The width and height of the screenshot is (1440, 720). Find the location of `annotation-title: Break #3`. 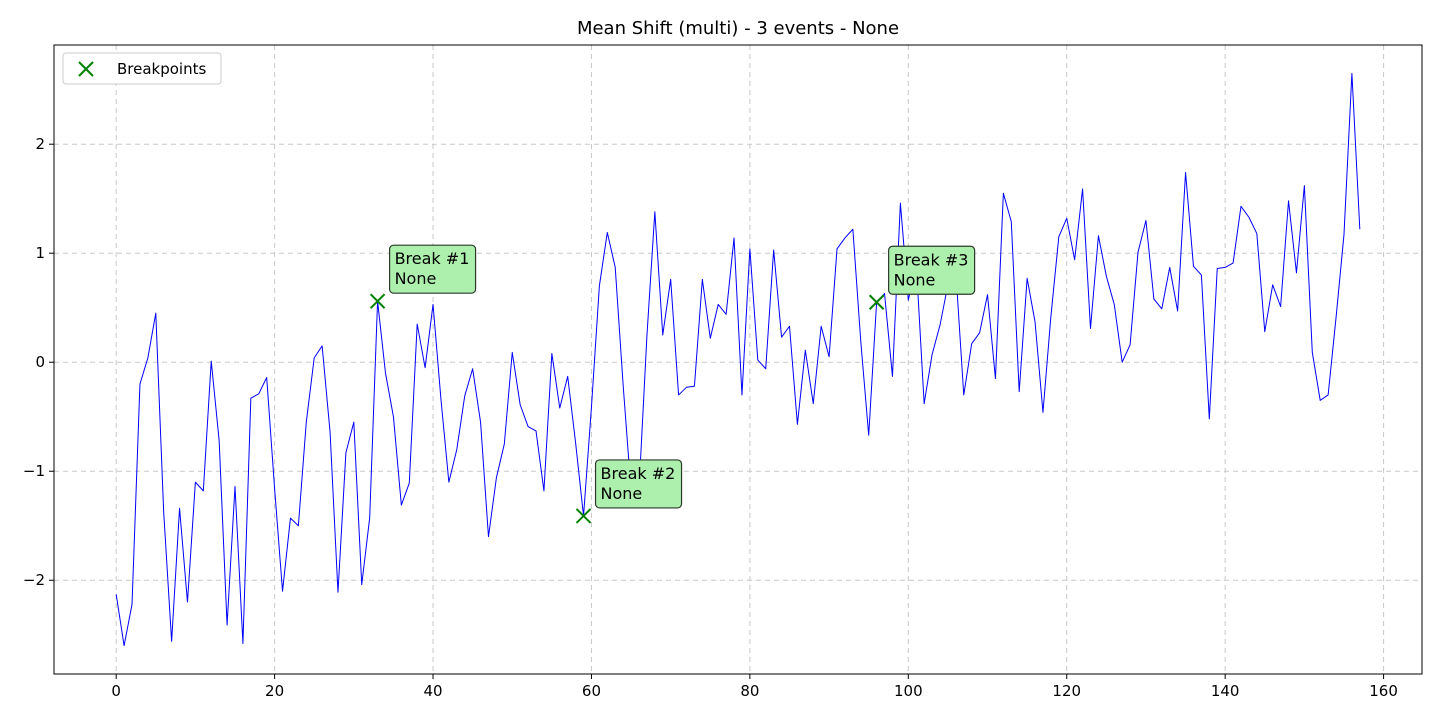

annotation-title: Break #3 is located at coordinates (931, 259).